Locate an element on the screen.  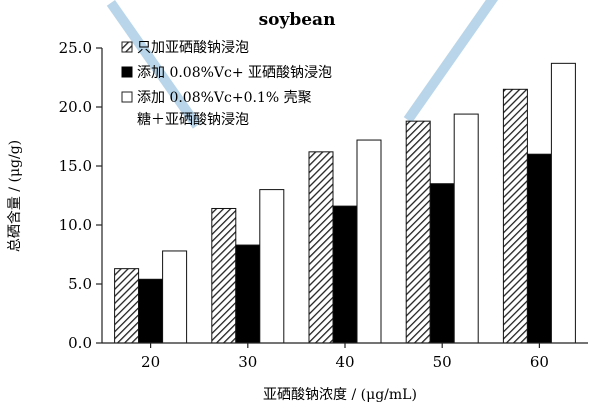
y-tick-label: 20.0 is located at coordinates (75, 107).